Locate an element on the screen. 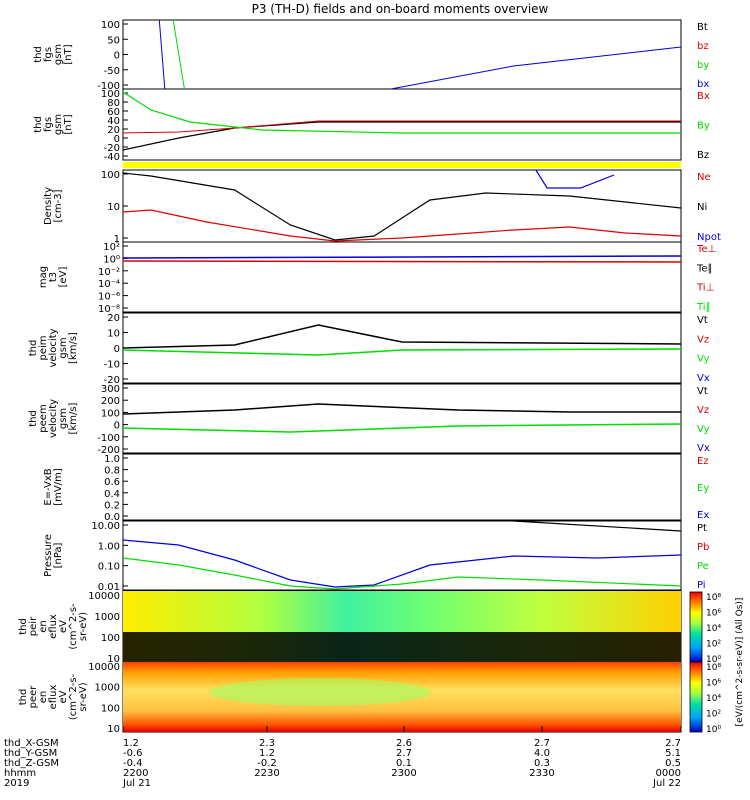 The height and width of the screenshot is (800, 750). legend-Bz: Bz is located at coordinates (703, 155).